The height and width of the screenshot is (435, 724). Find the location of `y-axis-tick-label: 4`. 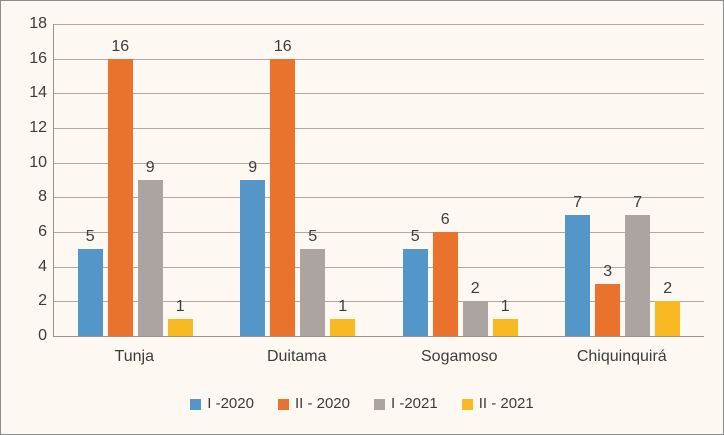

y-axis-tick-label: 4 is located at coordinates (42, 266).